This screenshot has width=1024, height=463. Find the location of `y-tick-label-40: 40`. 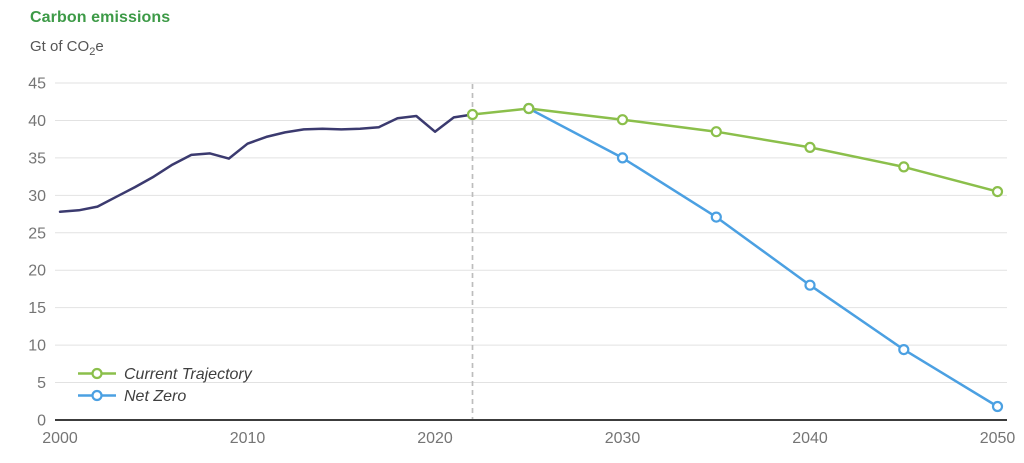

y-tick-label-40: 40 is located at coordinates (37, 121).